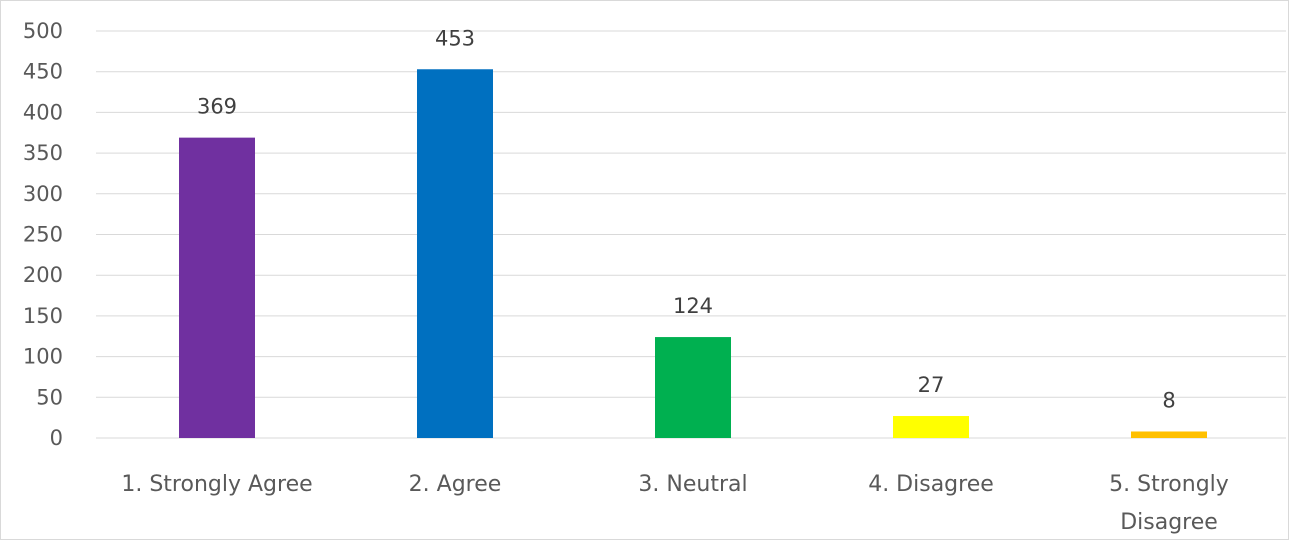  Describe the element at coordinates (43, 316) in the screenshot. I see `y-tick-label: 150` at that location.